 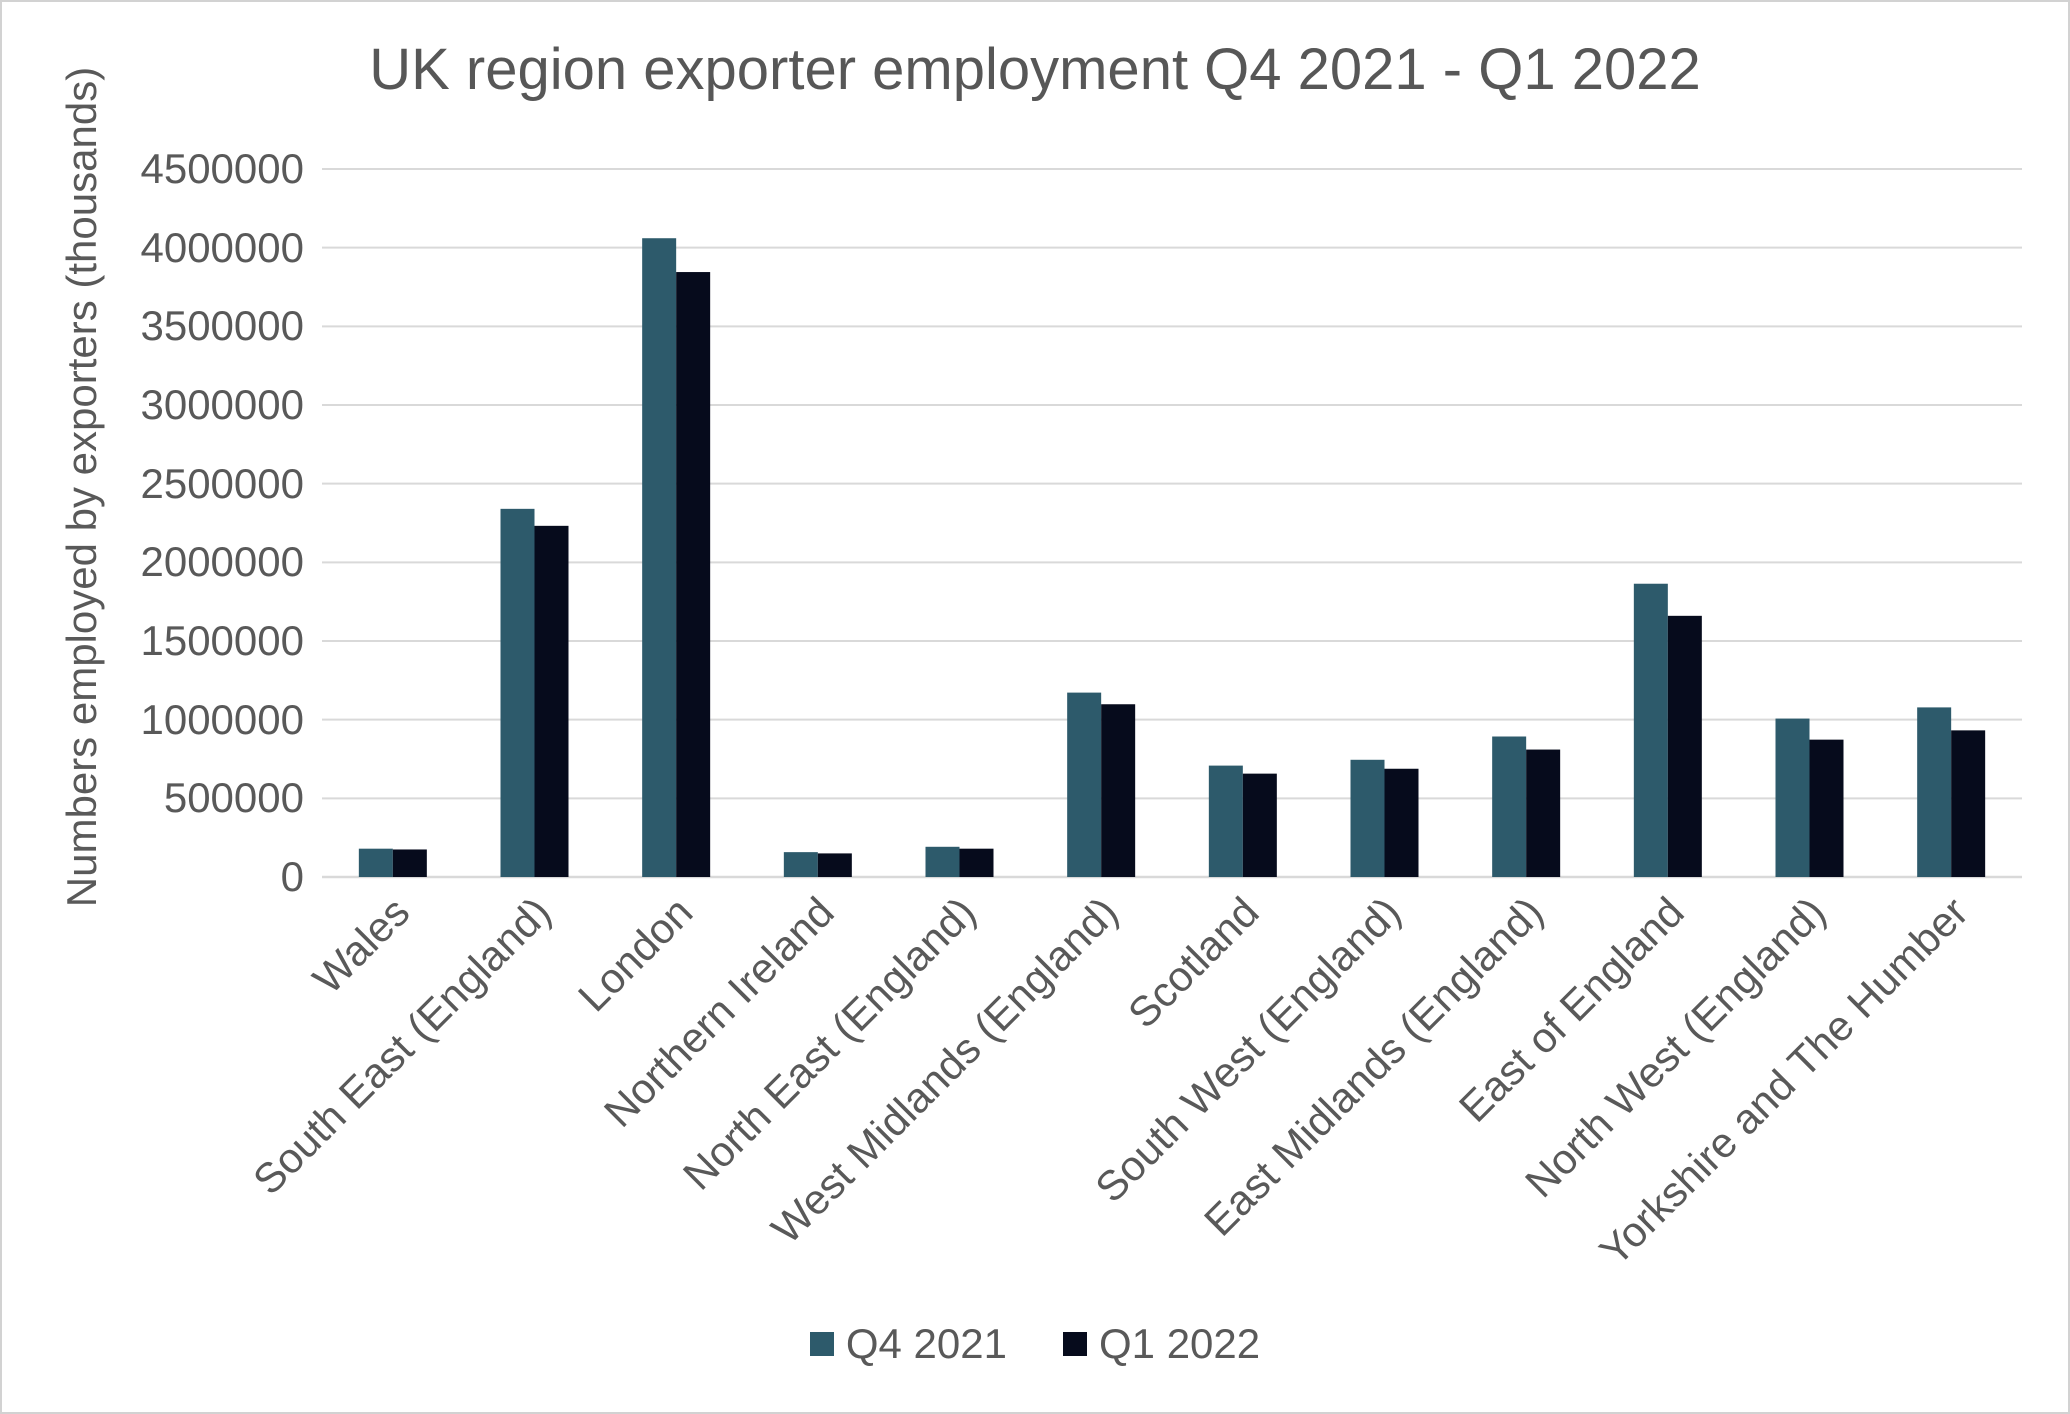 I want to click on legend-swatch-q4-2021, so click(x=821, y=1344).